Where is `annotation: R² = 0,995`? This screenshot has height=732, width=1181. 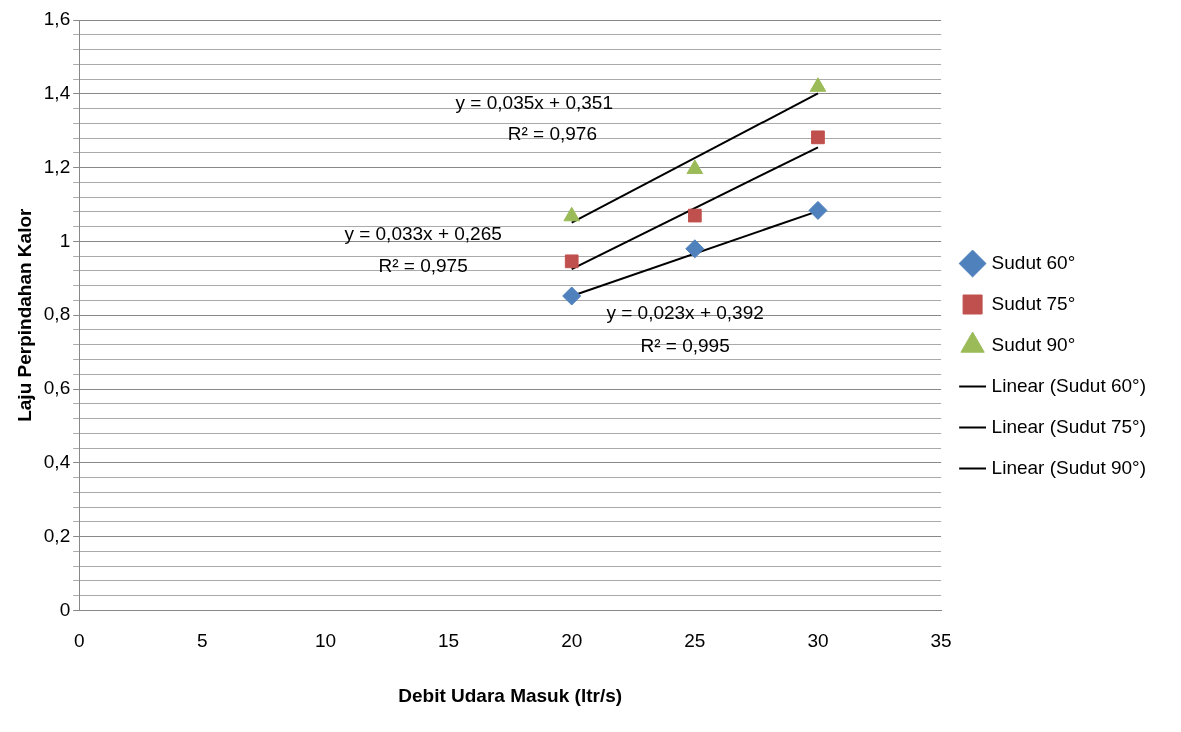
annotation: R² = 0,995 is located at coordinates (685, 346).